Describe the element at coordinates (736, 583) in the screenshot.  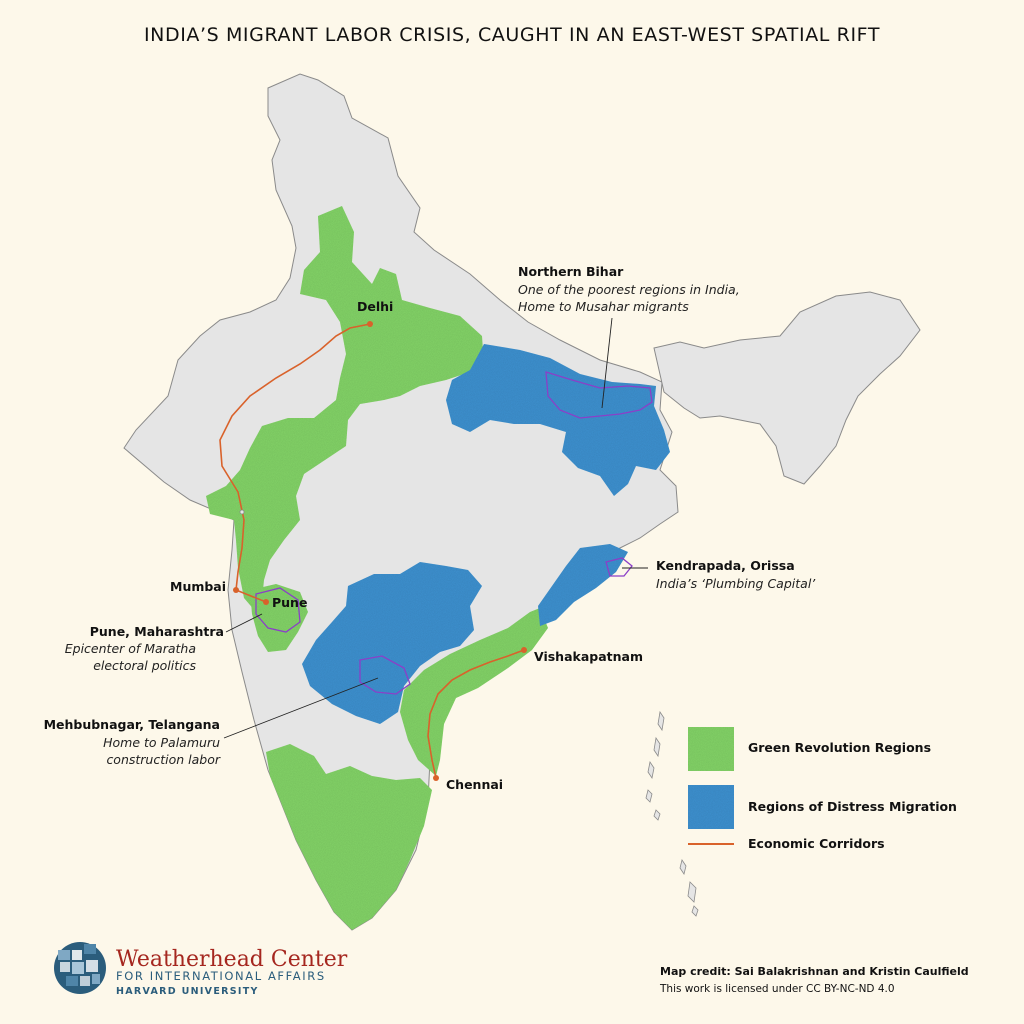
I see `kendrapada-line1: India’s ‘Plumbing Capital’` at that location.